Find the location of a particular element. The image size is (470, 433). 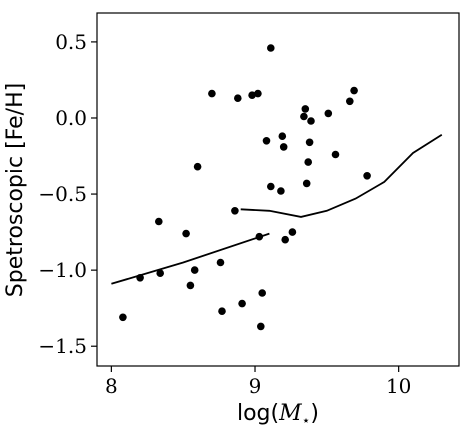

x-axis-label: log(M⋆) is located at coordinates (278, 415).